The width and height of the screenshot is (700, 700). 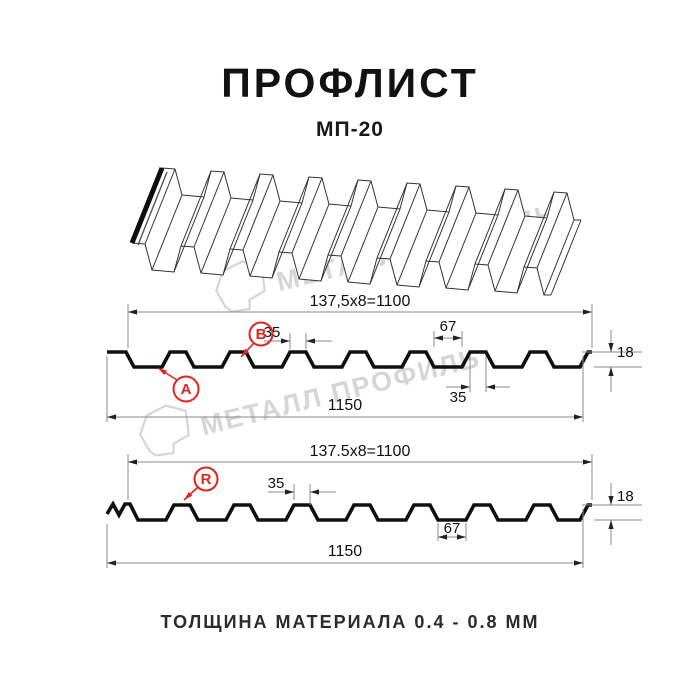 I want to click on section-r-drawing: 137.5x8=1100 35 67 18 1150, so click(x=373, y=505).